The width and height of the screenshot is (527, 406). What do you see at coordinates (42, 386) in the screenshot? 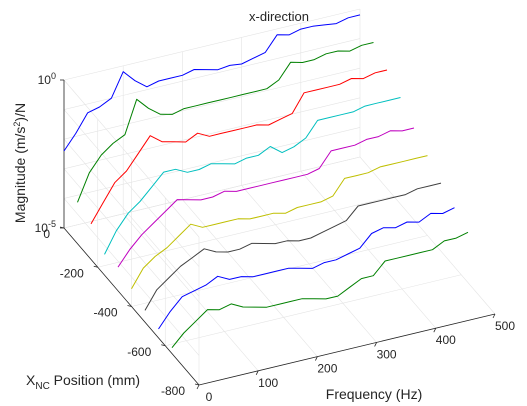
I see `y-axis-title-sub: NC` at bounding box center [42, 386].